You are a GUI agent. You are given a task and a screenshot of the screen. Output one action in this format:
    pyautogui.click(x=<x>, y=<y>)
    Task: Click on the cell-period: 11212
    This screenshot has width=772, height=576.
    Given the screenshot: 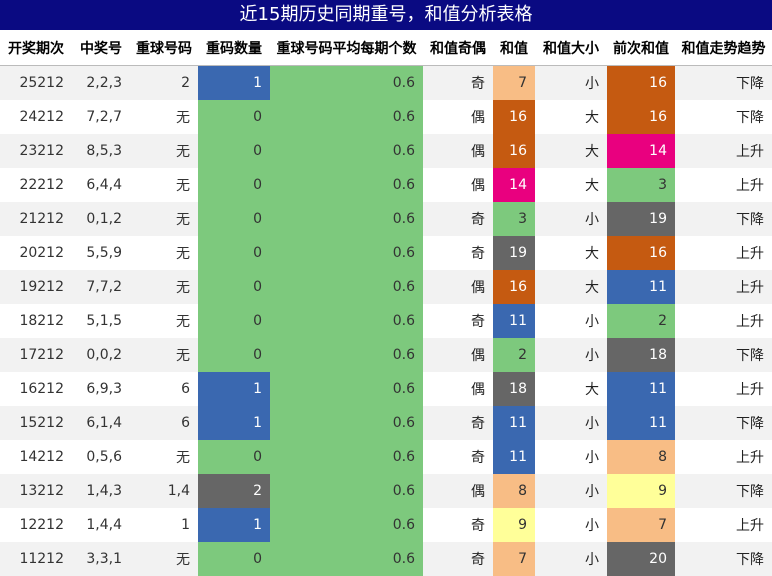 What is the action you would take?
    pyautogui.click(x=36, y=559)
    